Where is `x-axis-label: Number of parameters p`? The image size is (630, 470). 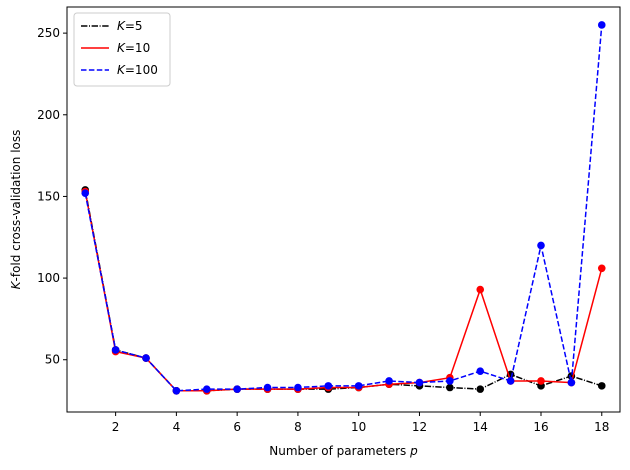
x-axis-label: Number of parameters p is located at coordinates (343, 451).